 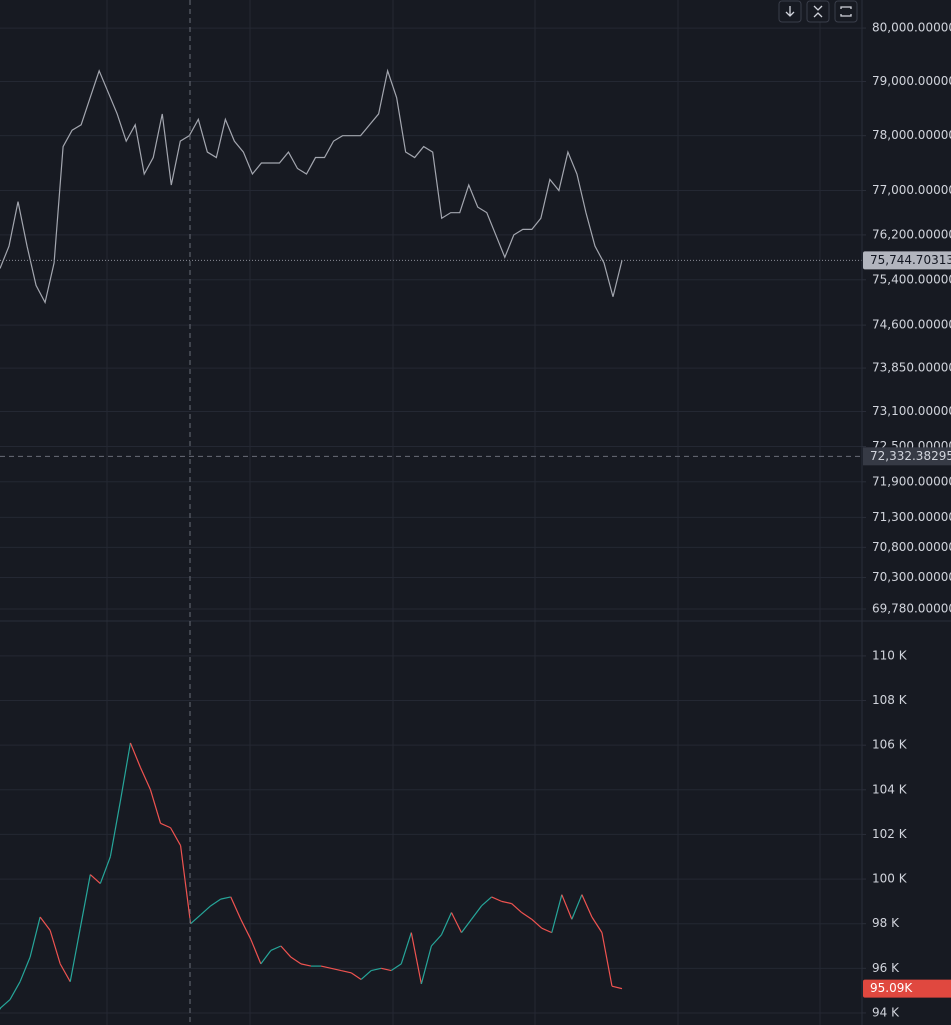 I want to click on y-tick-label: 79,000.00000, so click(x=911, y=81).